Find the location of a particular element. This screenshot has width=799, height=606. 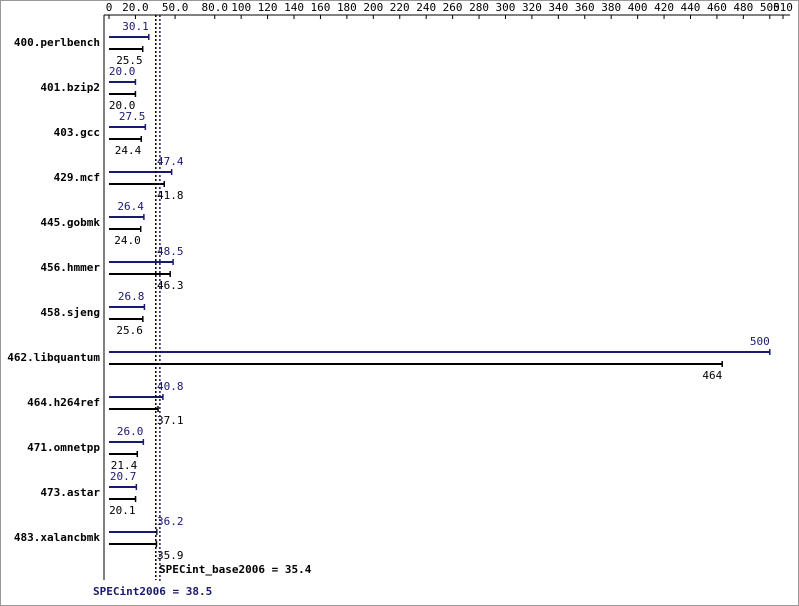

x-tick-label: 240 is located at coordinates (426, 7).